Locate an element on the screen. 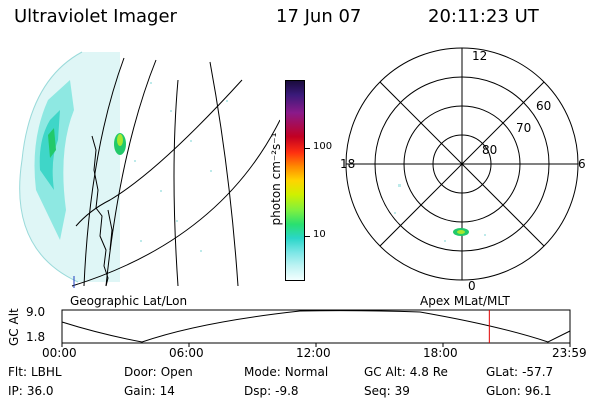  colorbar-label-100: 100 is located at coordinates (323, 146).